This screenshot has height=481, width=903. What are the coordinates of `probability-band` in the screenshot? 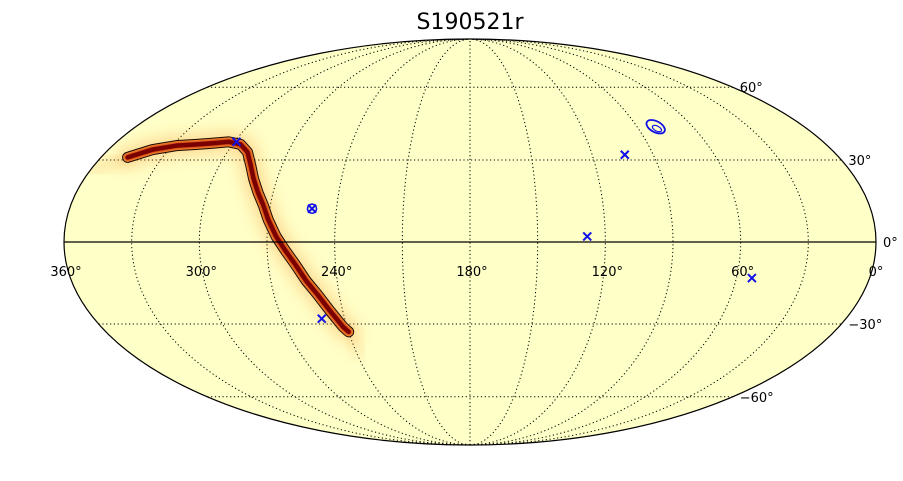 It's located at (226, 245).